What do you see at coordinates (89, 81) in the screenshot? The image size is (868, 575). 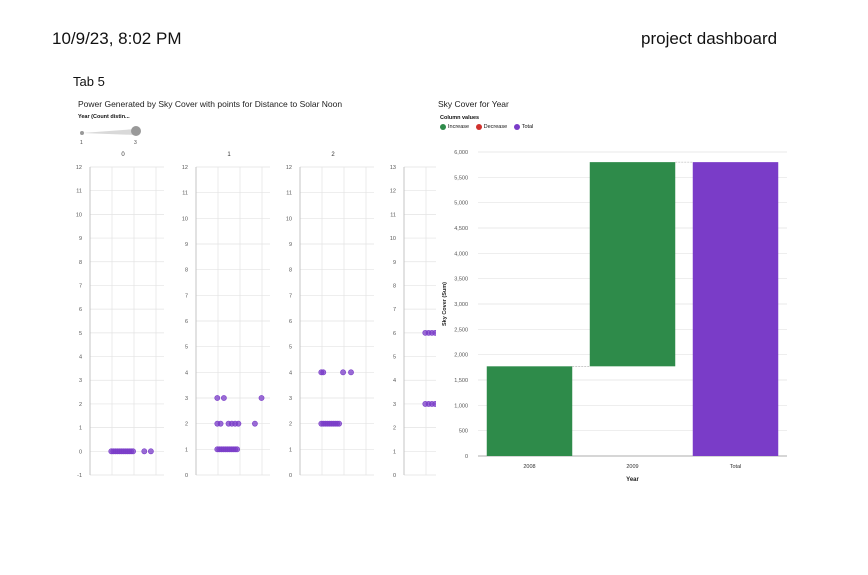 I see `tab-label: Tab 5` at bounding box center [89, 81].